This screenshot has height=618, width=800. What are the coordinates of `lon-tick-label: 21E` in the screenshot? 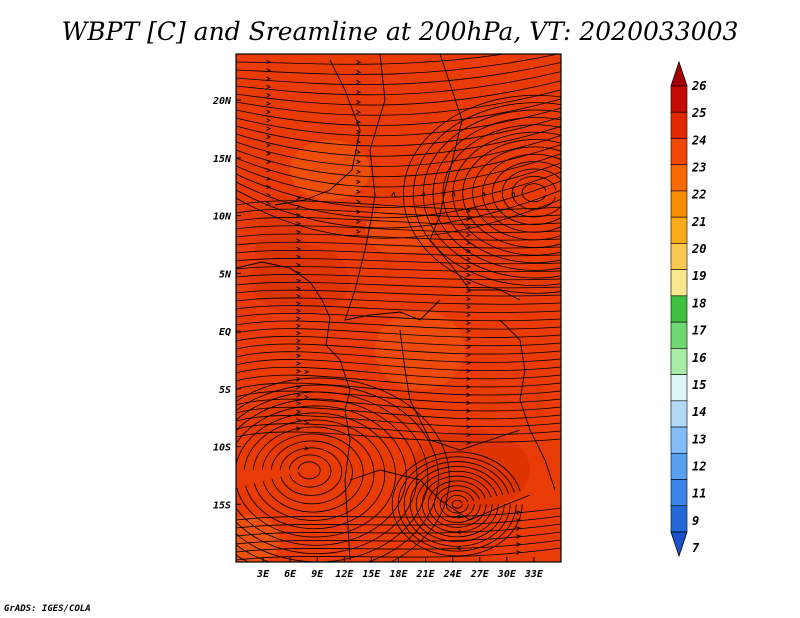 It's located at (426, 574).